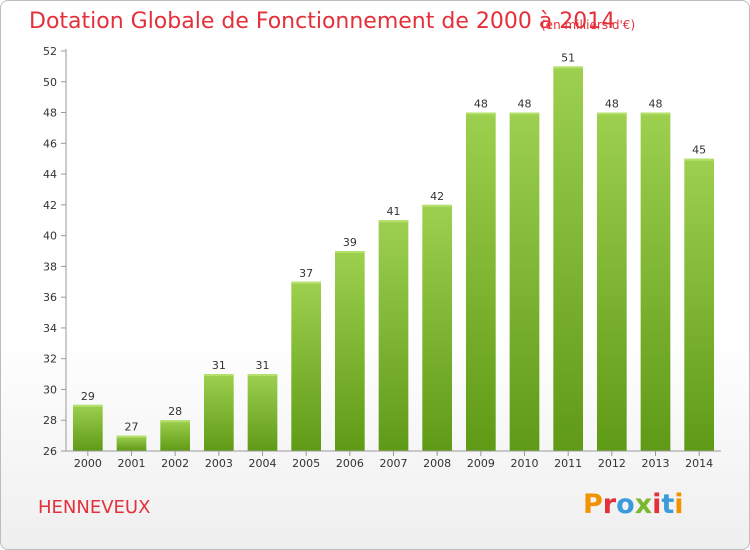 The width and height of the screenshot is (750, 550). Describe the element at coordinates (50, 266) in the screenshot. I see `y-tick-label: 38` at that location.